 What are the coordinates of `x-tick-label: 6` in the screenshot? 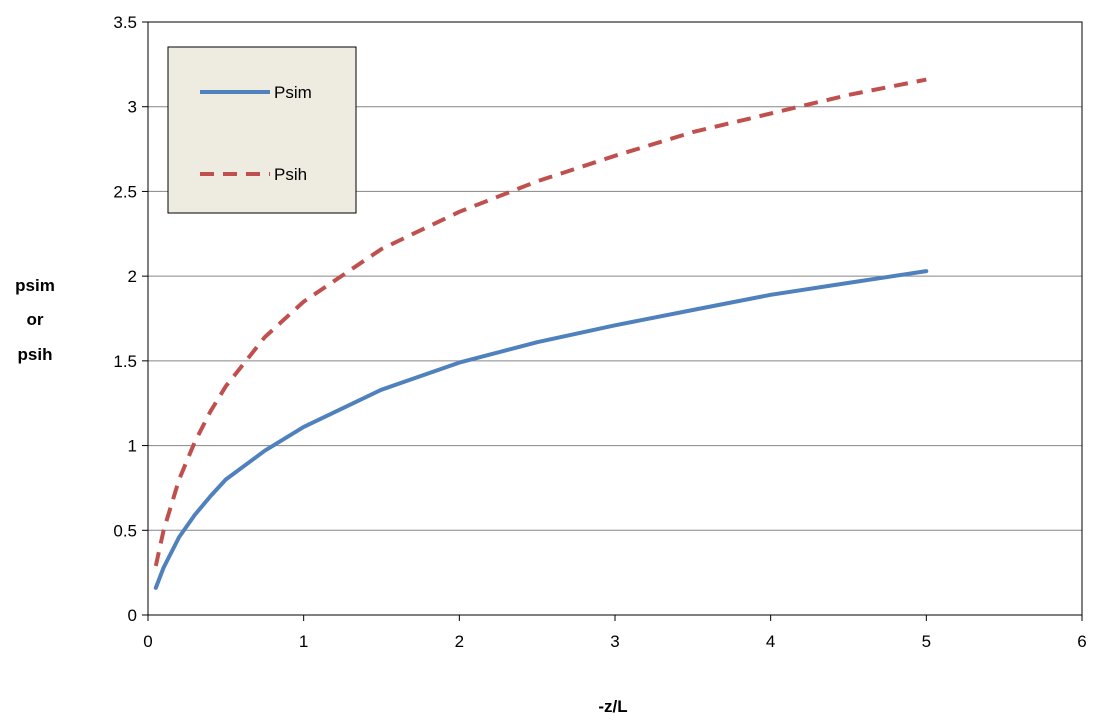 It's located at (1081, 641).